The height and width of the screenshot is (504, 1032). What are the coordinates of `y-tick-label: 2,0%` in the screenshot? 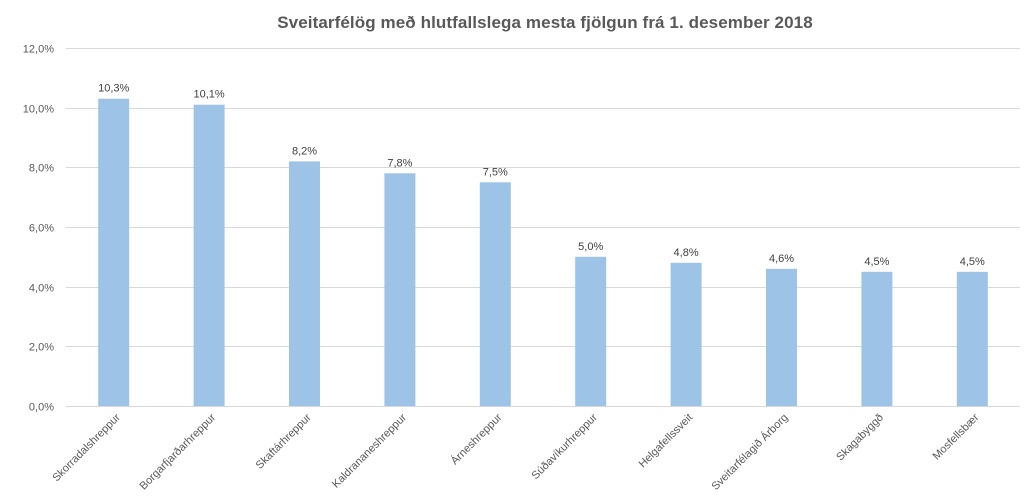 It's located at (41, 348).